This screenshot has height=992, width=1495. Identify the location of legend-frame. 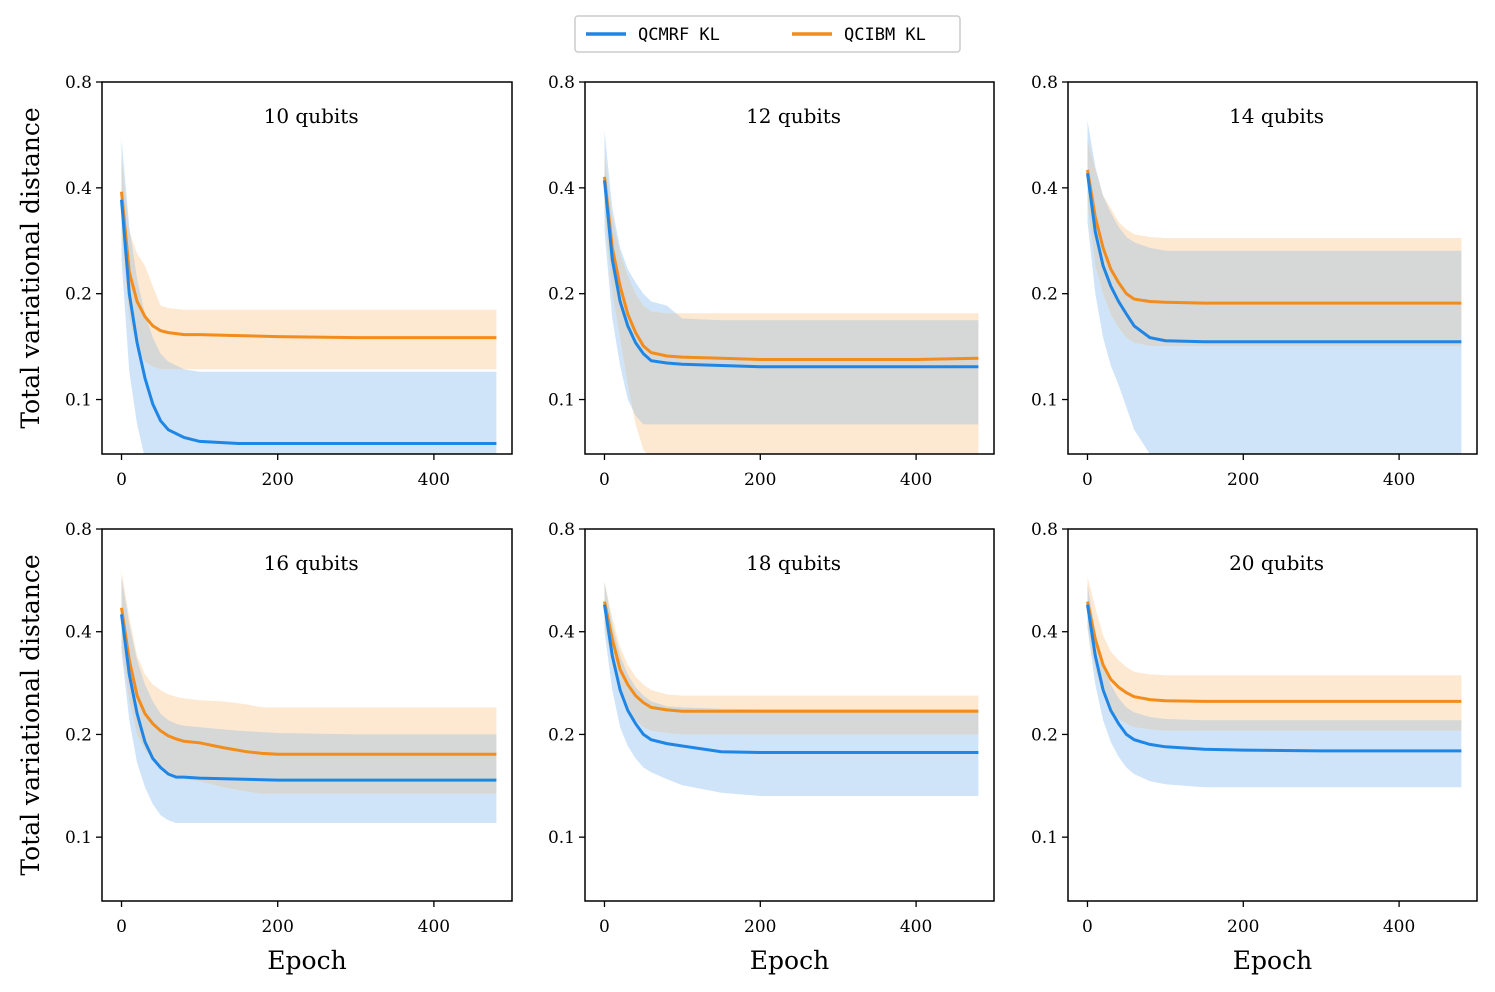
(767, 34).